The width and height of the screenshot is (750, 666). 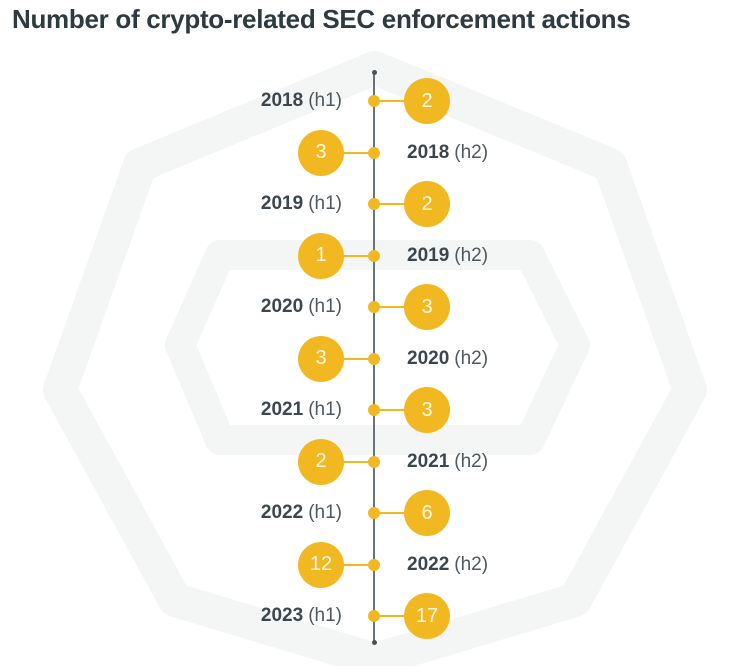 What do you see at coordinates (321, 564) in the screenshot?
I see `value-bubble: 12` at bounding box center [321, 564].